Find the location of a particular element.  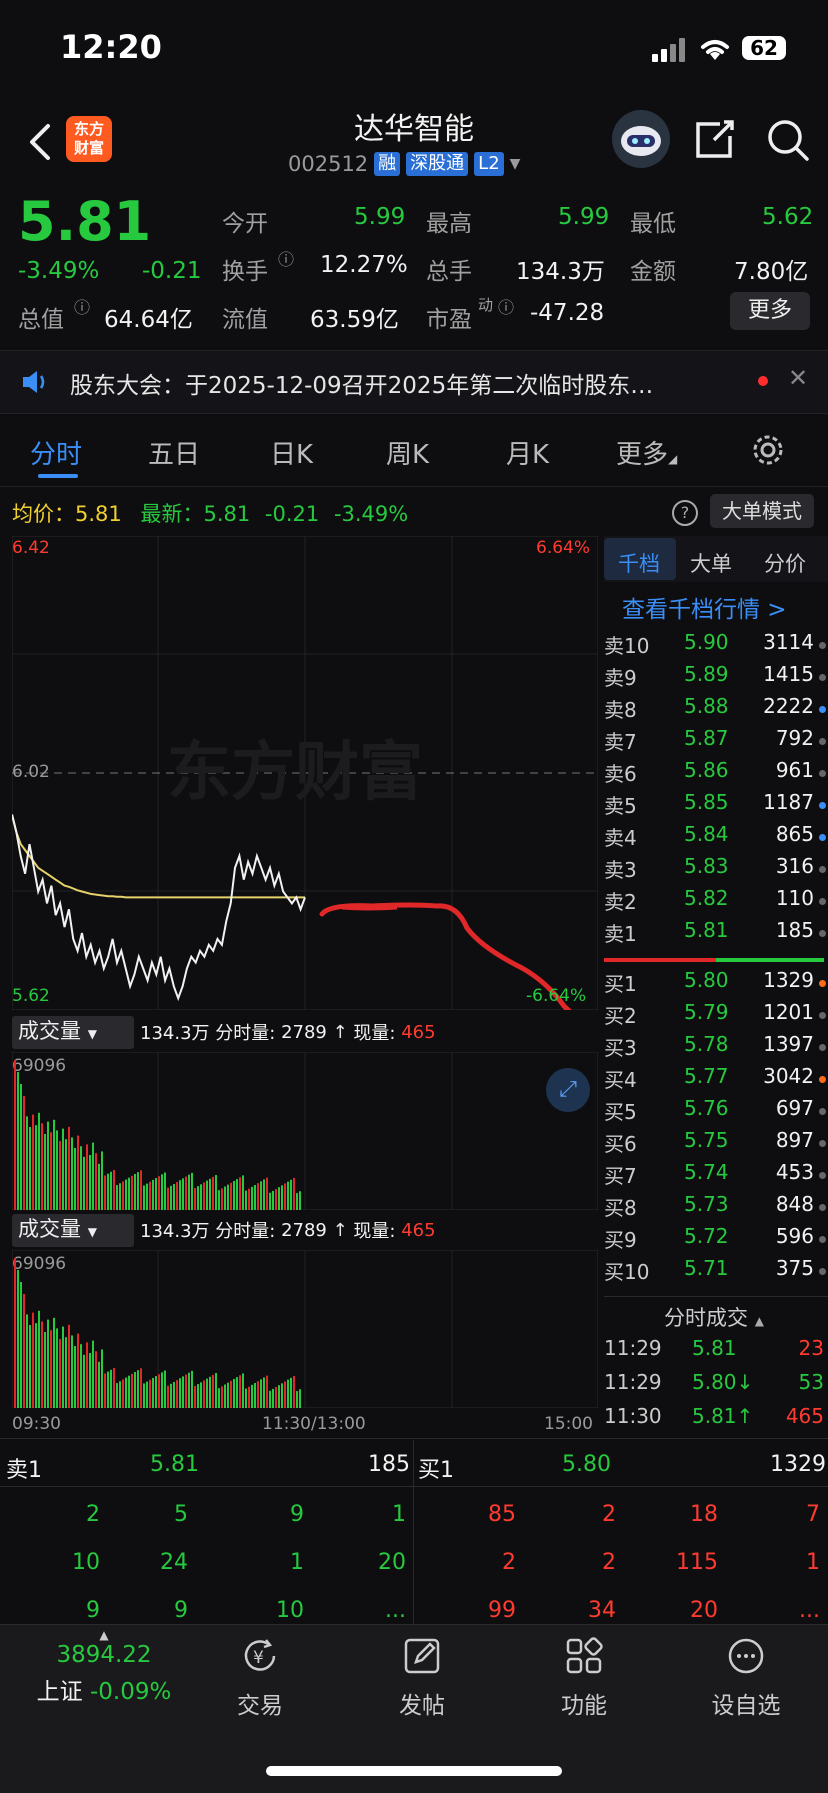

volume-label: 总手 is located at coordinates (449, 272).